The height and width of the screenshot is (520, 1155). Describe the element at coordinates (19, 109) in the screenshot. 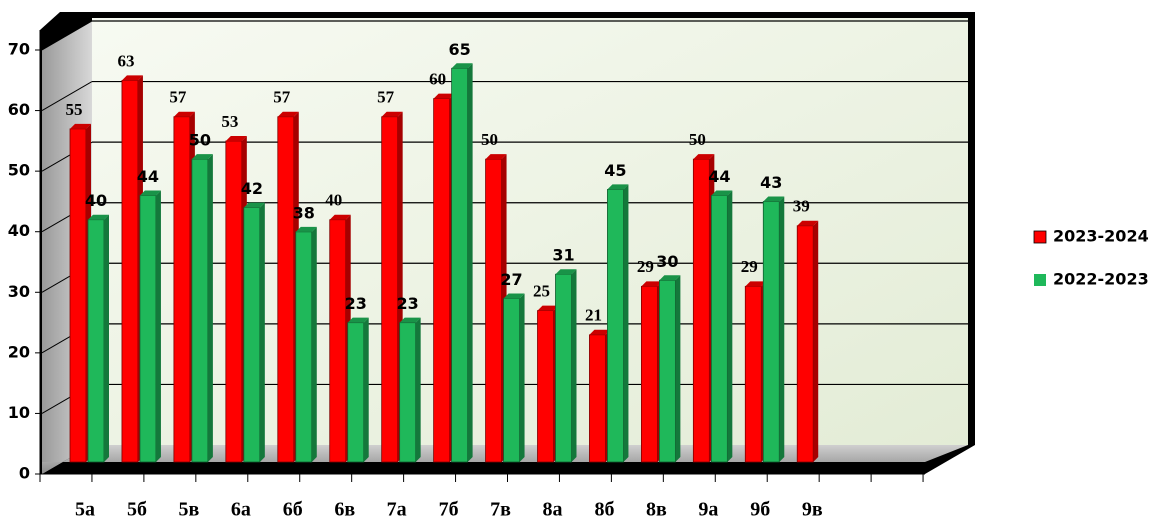

I see `y-tick-label: 60` at that location.